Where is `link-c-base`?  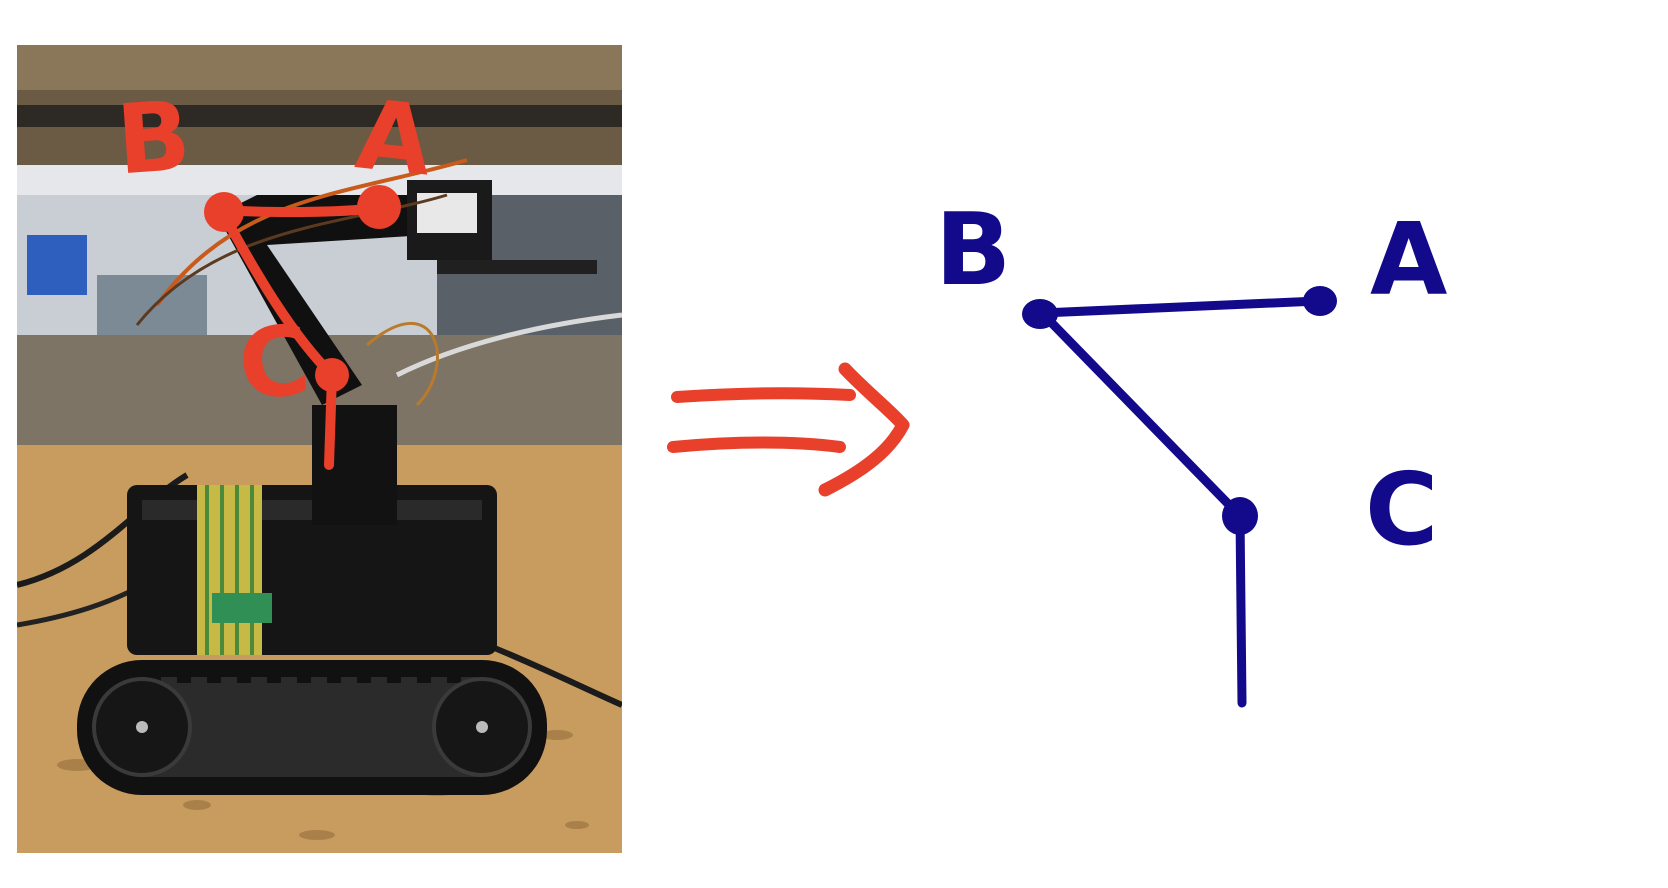 link-c-base is located at coordinates (1241, 609).